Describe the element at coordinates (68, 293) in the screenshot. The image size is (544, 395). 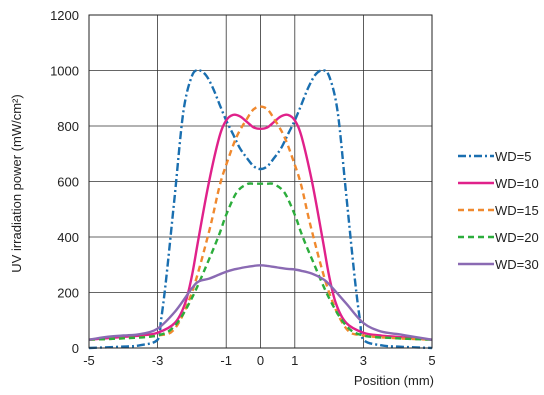
I see `y-tick-label: 200` at that location.